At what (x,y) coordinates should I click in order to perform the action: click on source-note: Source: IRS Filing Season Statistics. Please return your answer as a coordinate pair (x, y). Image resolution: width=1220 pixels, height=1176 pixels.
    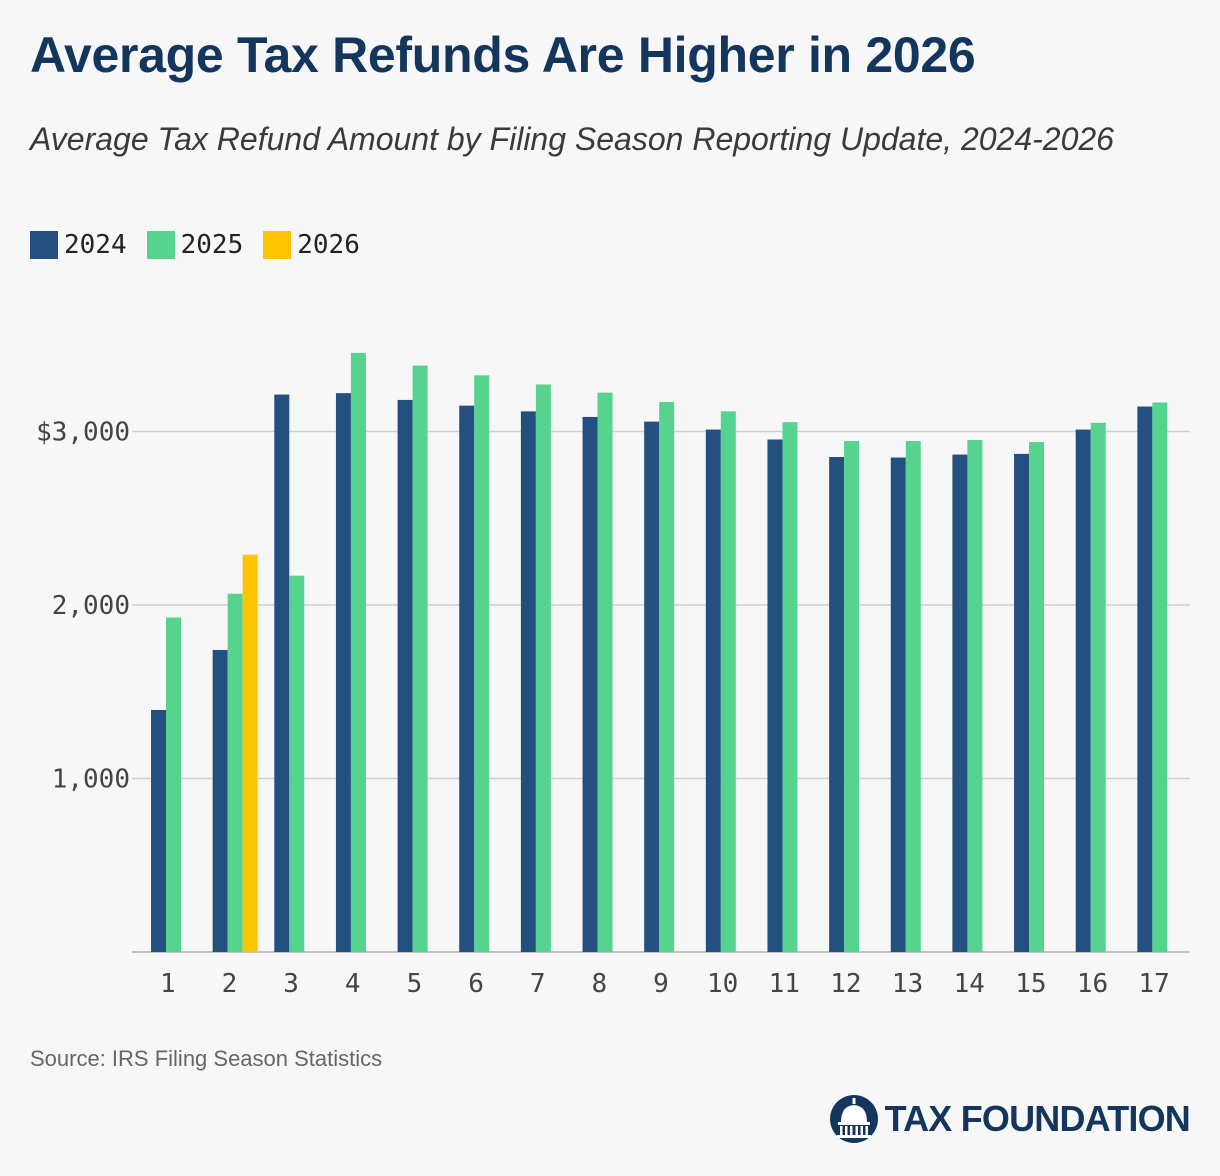
    Looking at the image, I should click on (206, 1058).